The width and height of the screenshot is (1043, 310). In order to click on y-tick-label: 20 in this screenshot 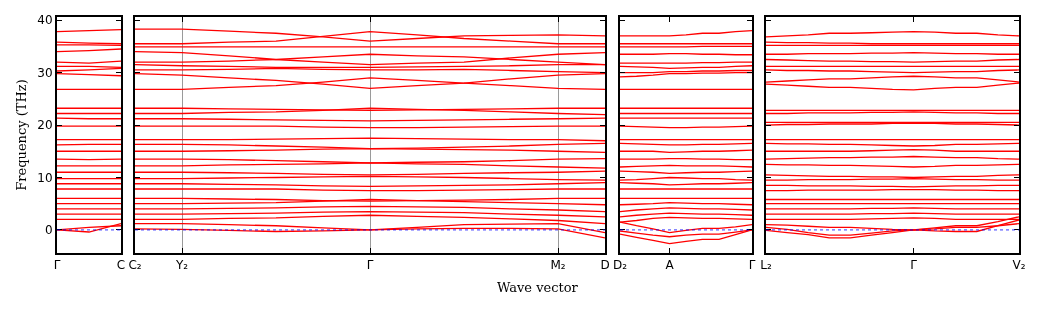, I will do `click(45, 125)`.